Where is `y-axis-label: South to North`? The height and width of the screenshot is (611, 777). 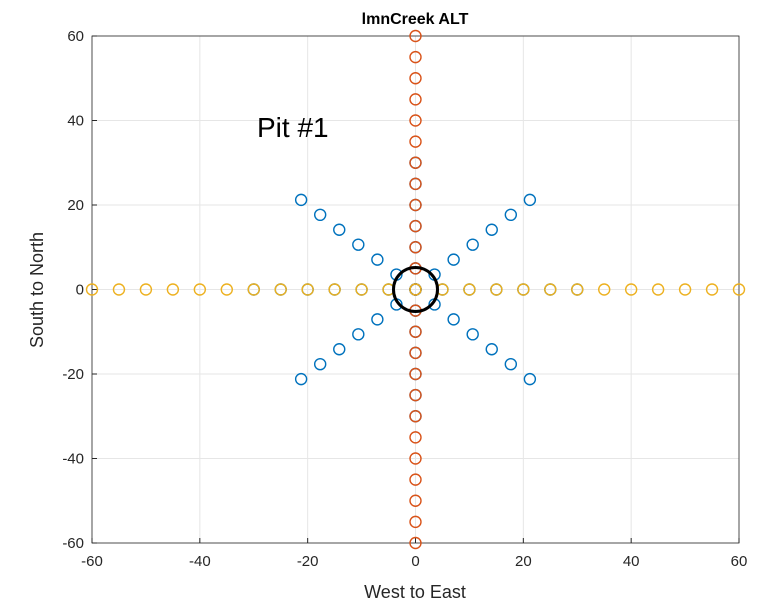
y-axis-label: South to North is located at coordinates (37, 290).